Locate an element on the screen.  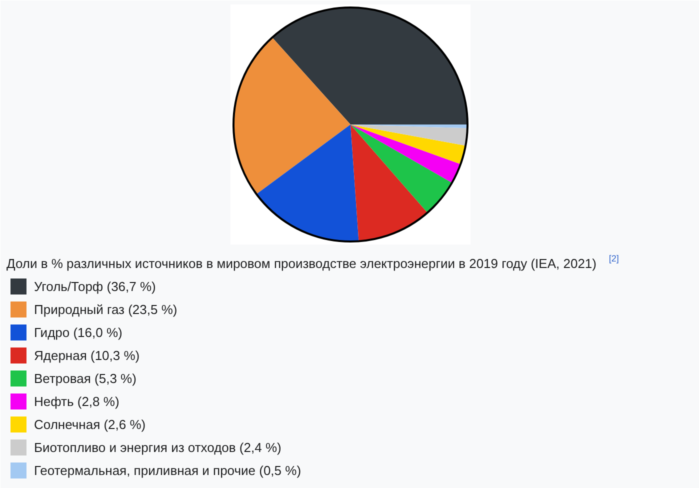
legend-label: Ядерная (10,3 %) is located at coordinates (87, 355).